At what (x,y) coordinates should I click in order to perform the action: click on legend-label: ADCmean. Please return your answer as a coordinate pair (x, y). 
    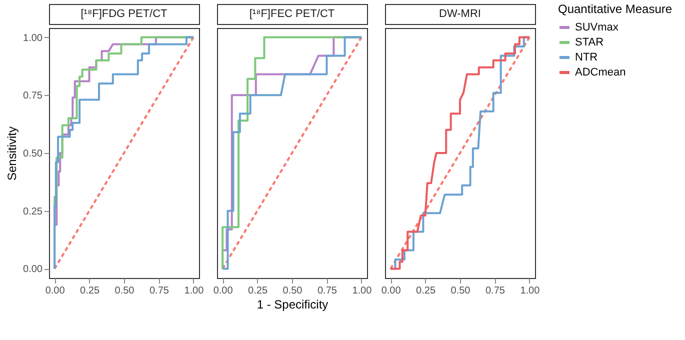
    Looking at the image, I should click on (600, 72).